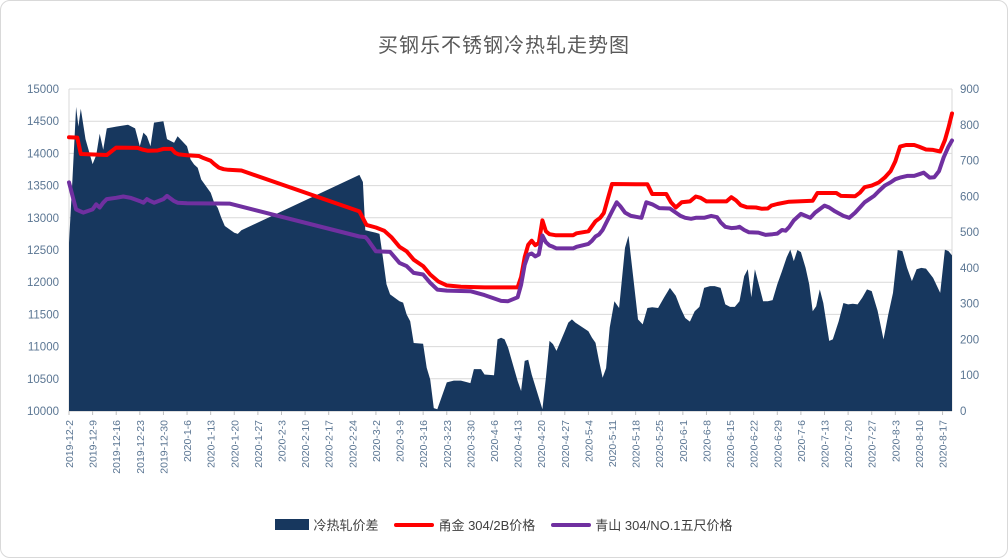 Image resolution: width=1008 pixels, height=558 pixels. Describe the element at coordinates (969, 197) in the screenshot. I see `y-right-tick-label: 600` at that location.